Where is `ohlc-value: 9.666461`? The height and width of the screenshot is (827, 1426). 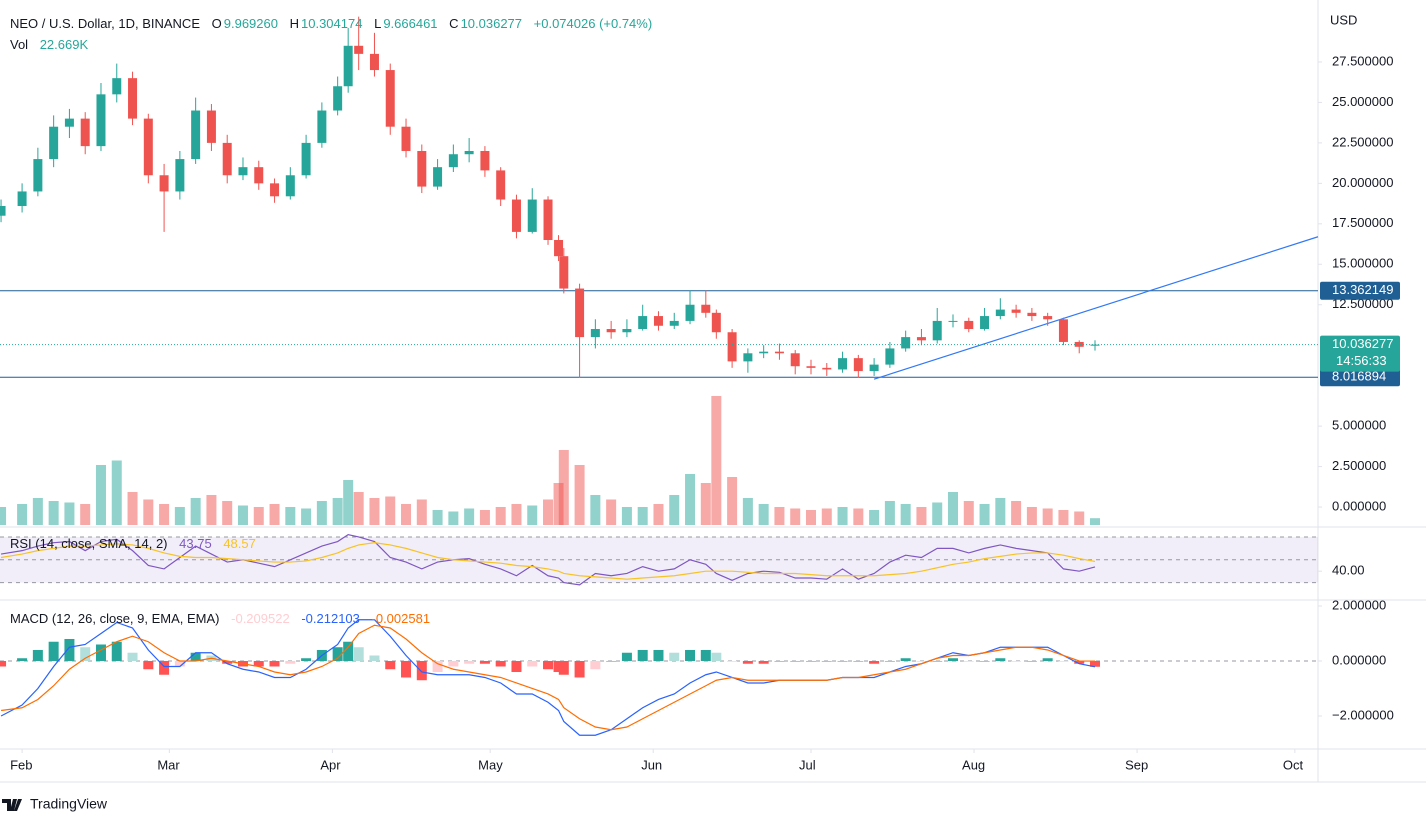
ohlc-value: 9.666461 is located at coordinates (410, 23).